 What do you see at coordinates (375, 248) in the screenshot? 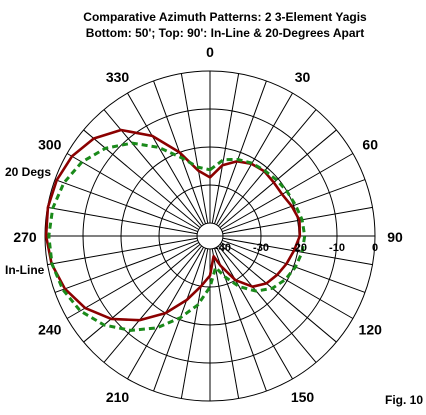
I see `radial-tick-label: 0` at bounding box center [375, 248].